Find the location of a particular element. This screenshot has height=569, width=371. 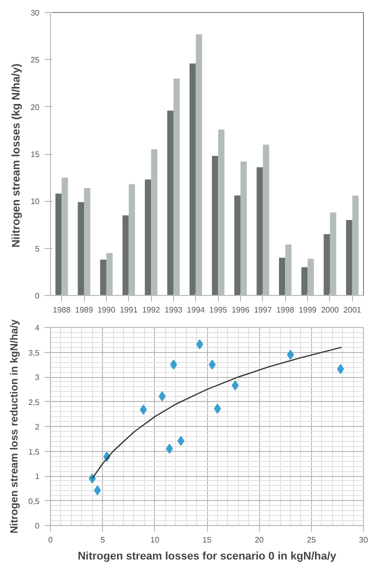

x-tick-label: 1995 is located at coordinates (218, 310).